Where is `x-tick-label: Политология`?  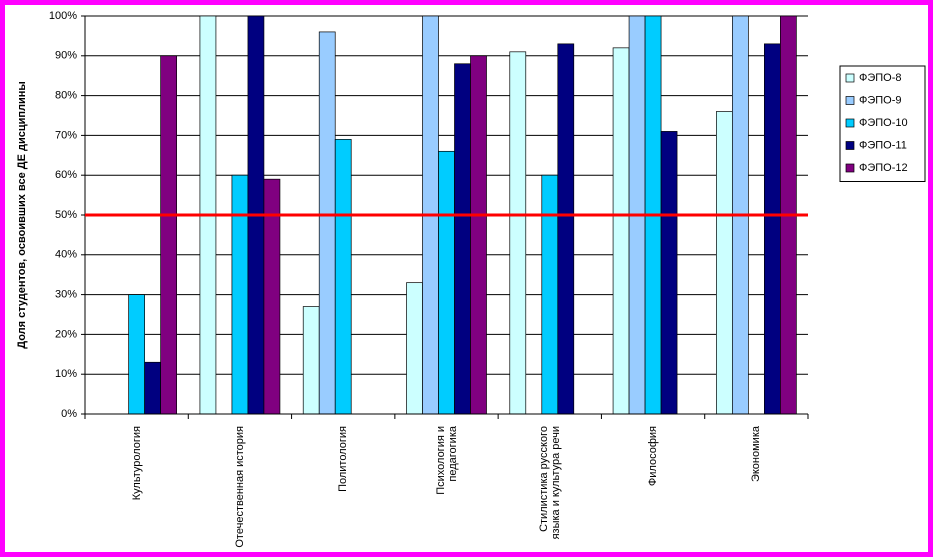
x-tick-label: Политология is located at coordinates (343, 459).